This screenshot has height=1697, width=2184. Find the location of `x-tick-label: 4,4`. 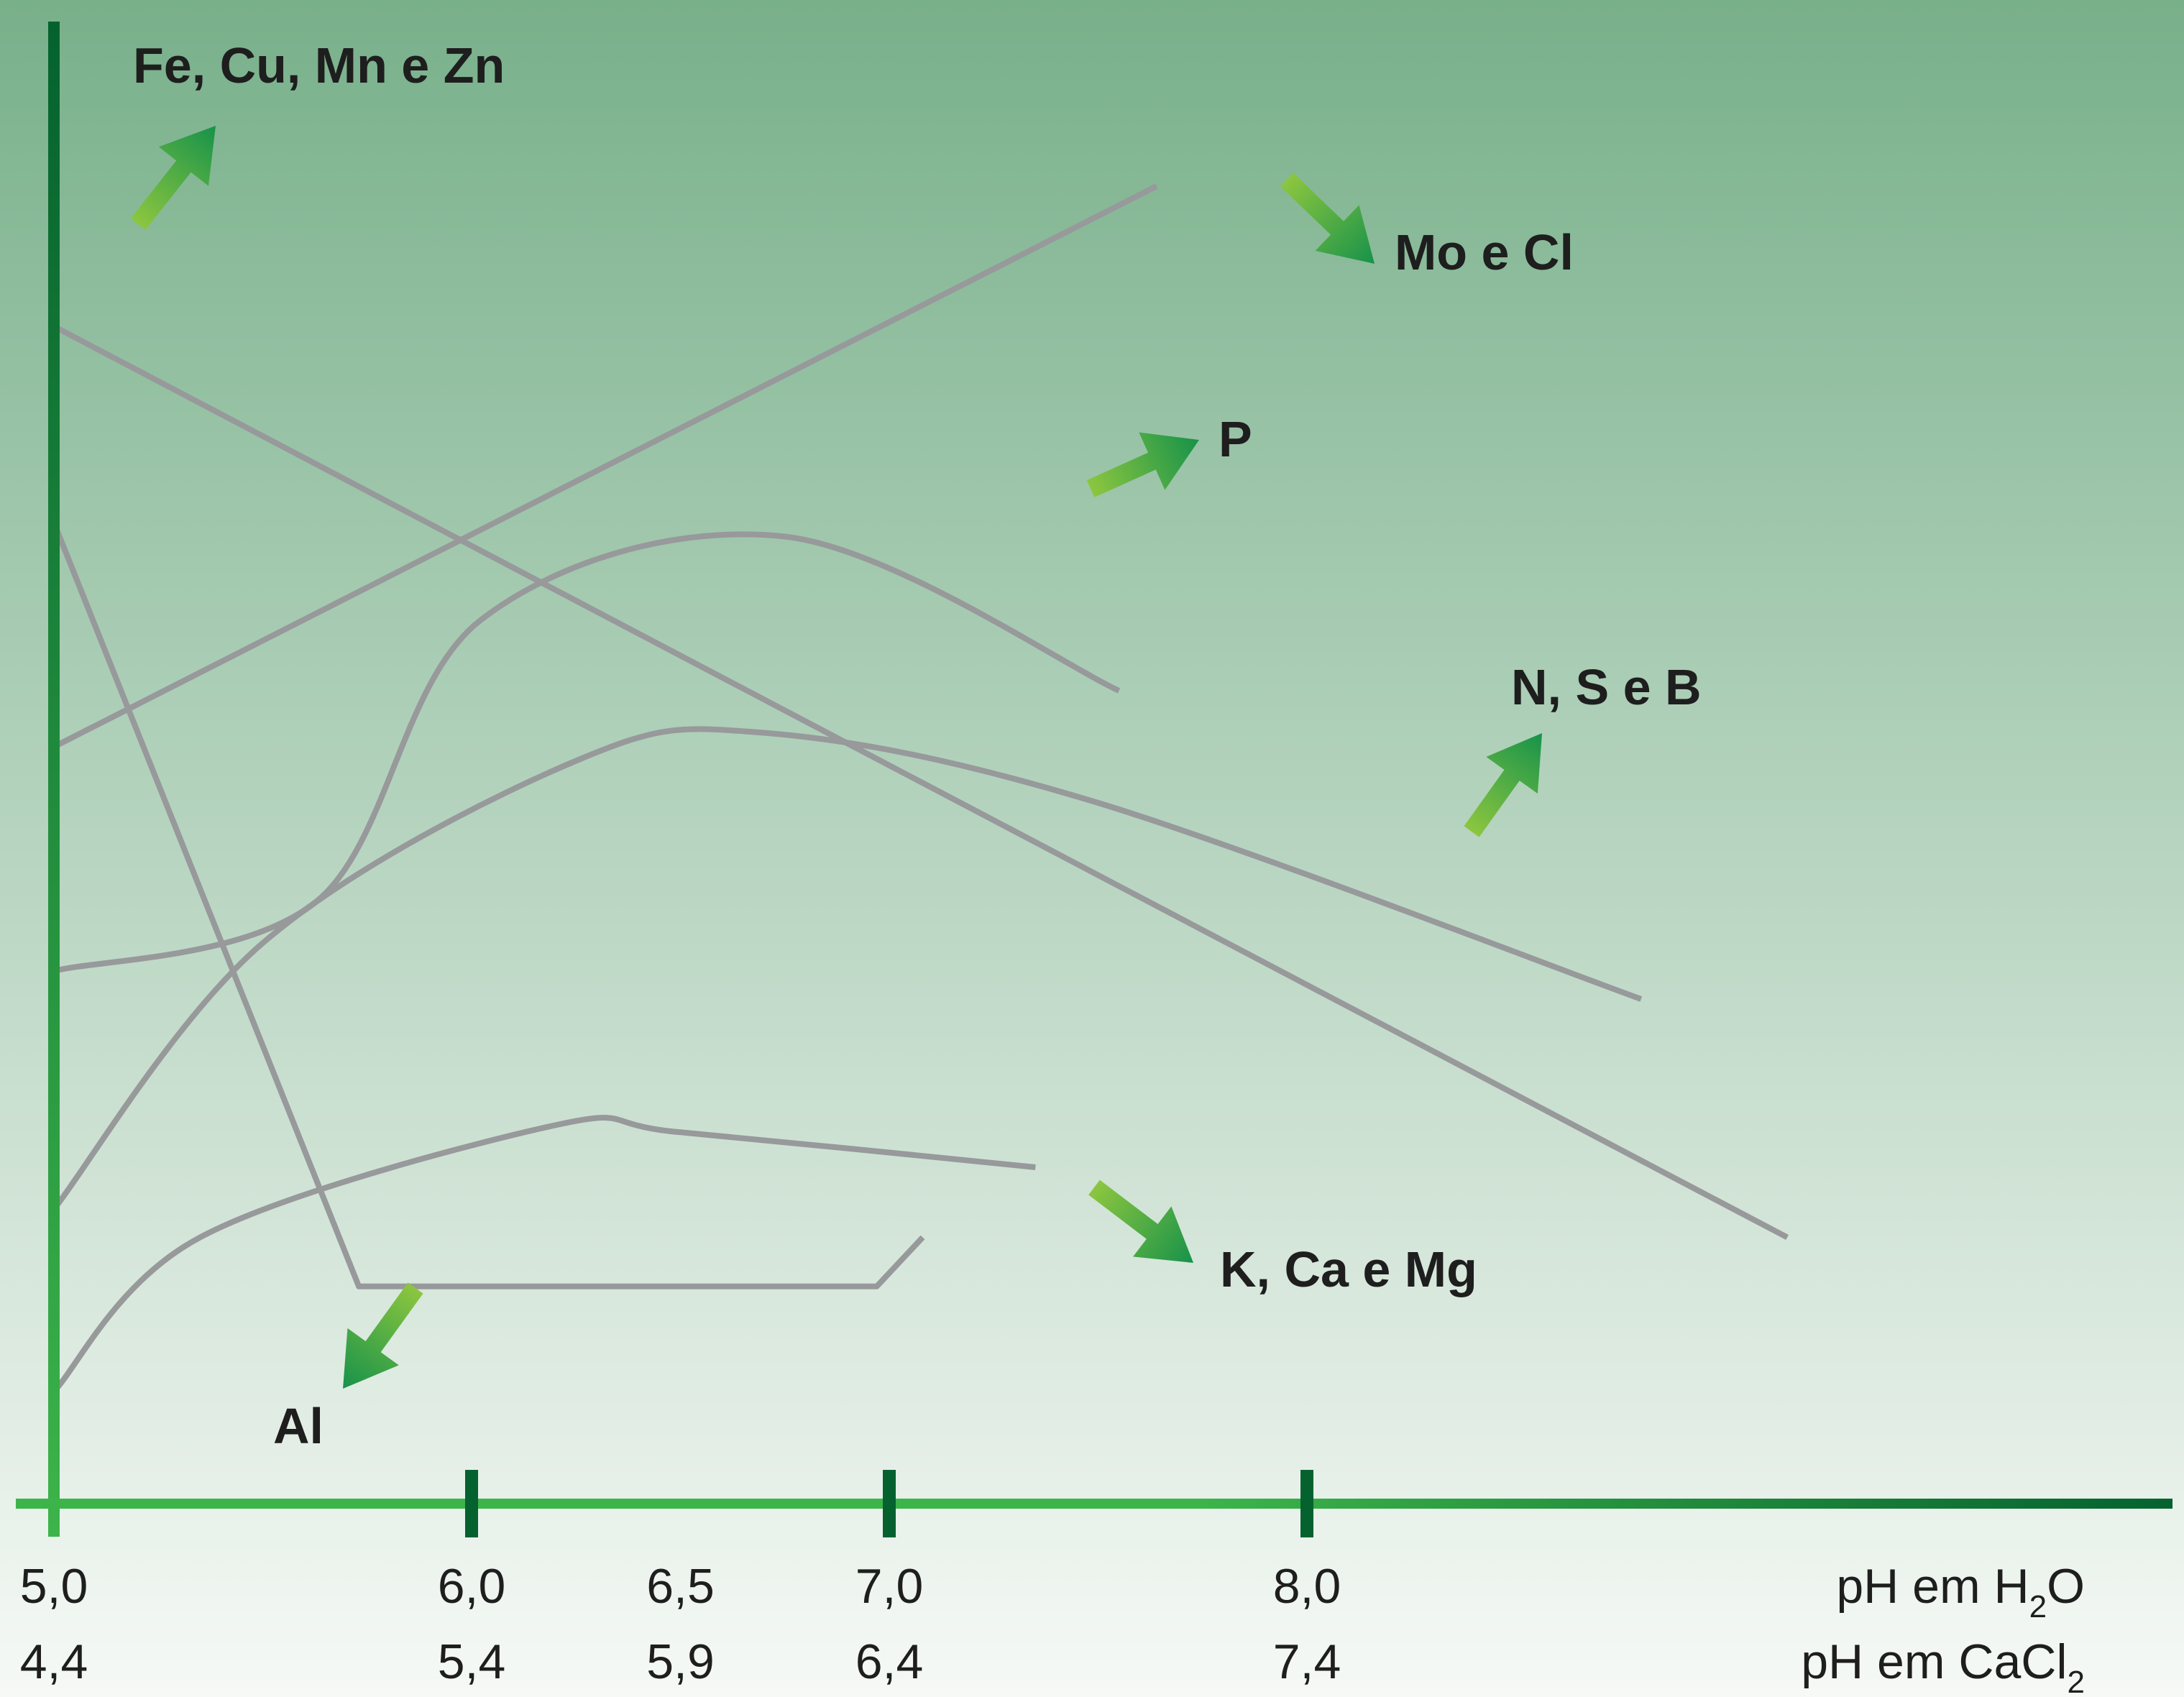

x-tick-label: 4,4 is located at coordinates (54, 1662).